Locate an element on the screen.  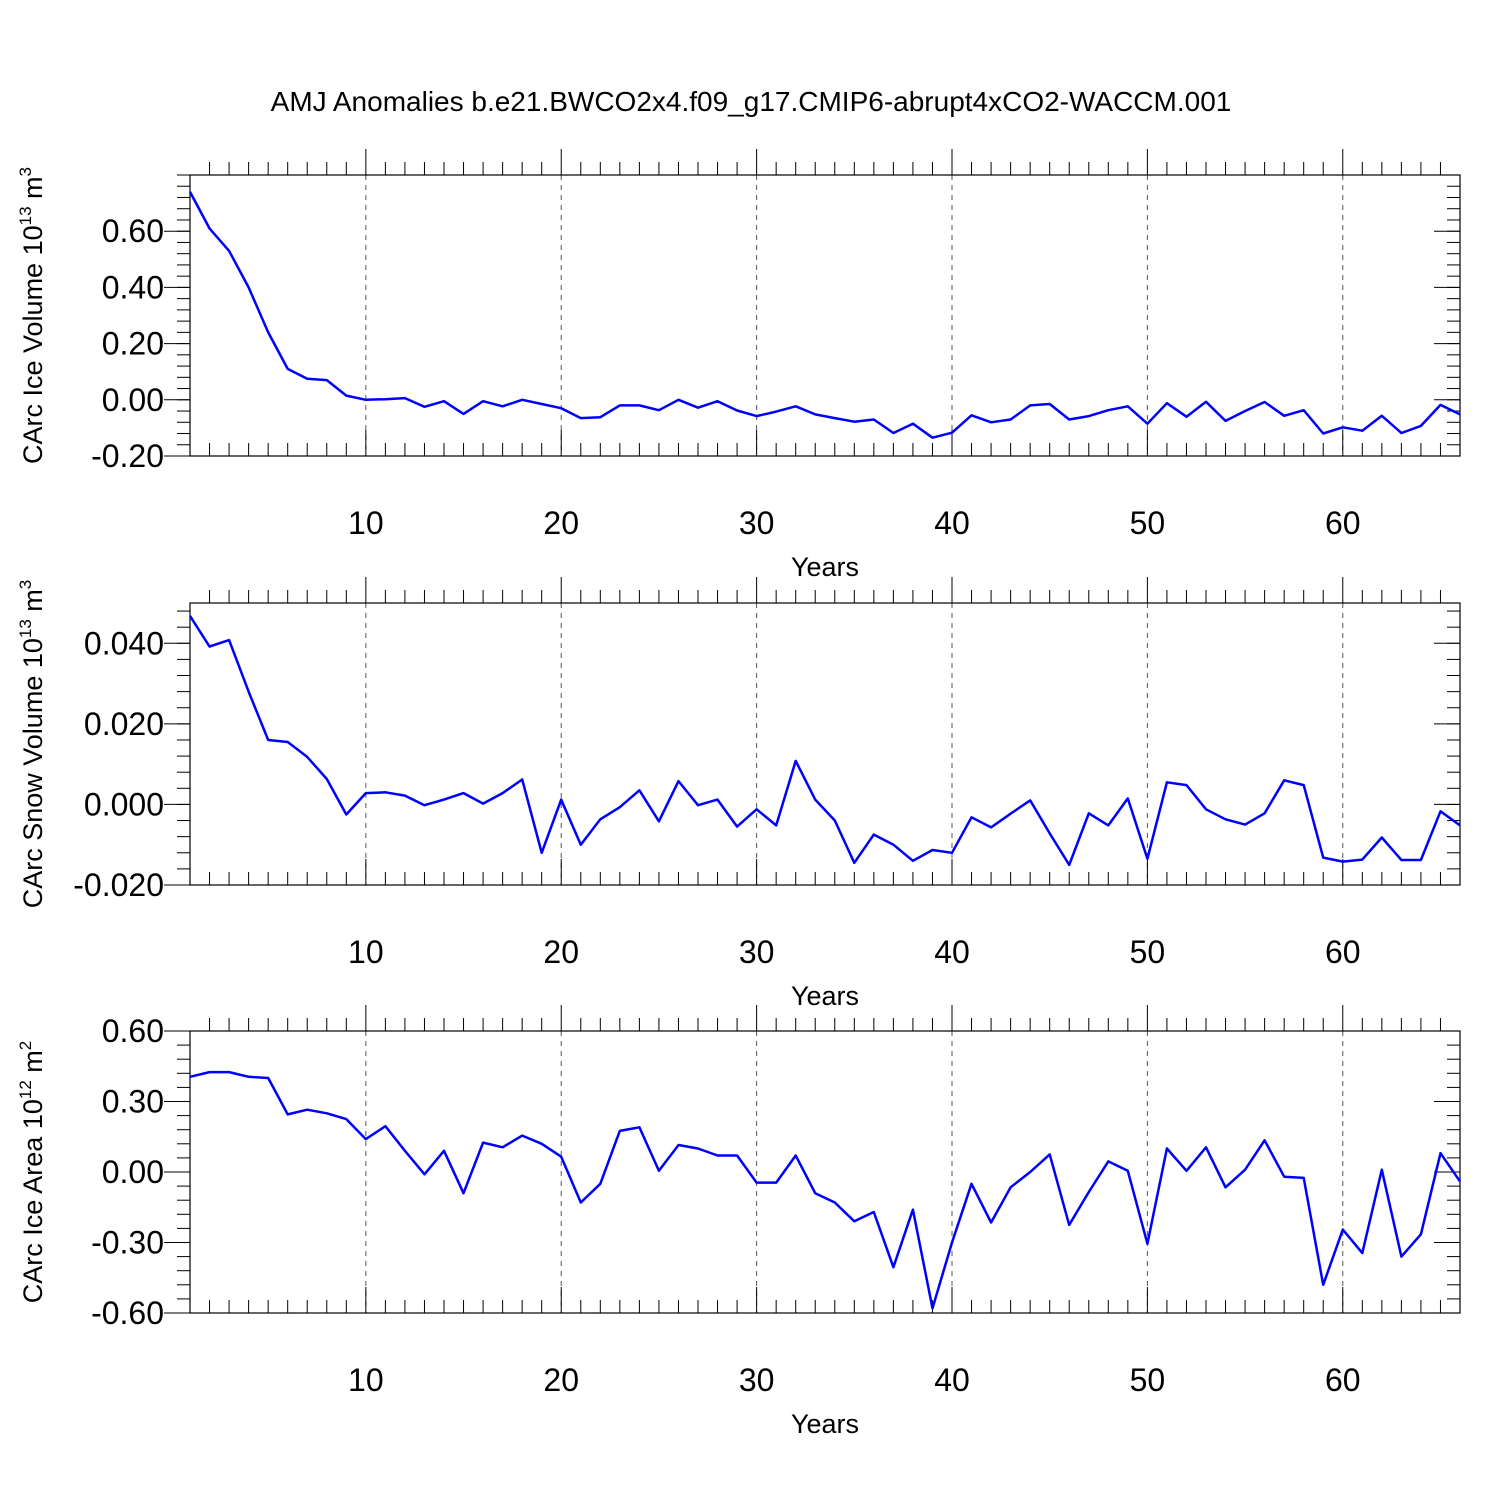
y-tick-label: 0.30 is located at coordinates (133, 1102).